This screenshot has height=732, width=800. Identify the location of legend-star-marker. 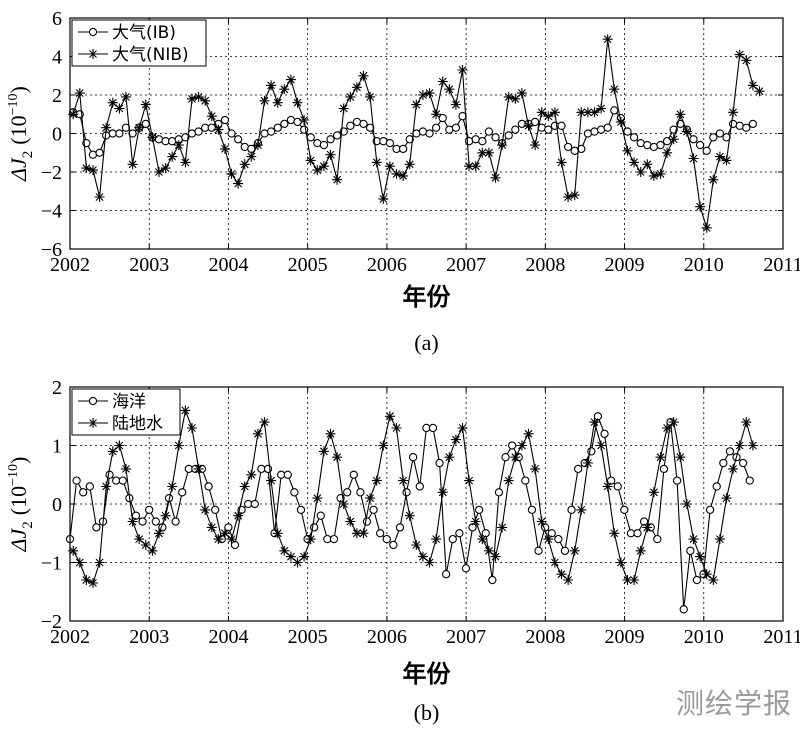
(93, 423).